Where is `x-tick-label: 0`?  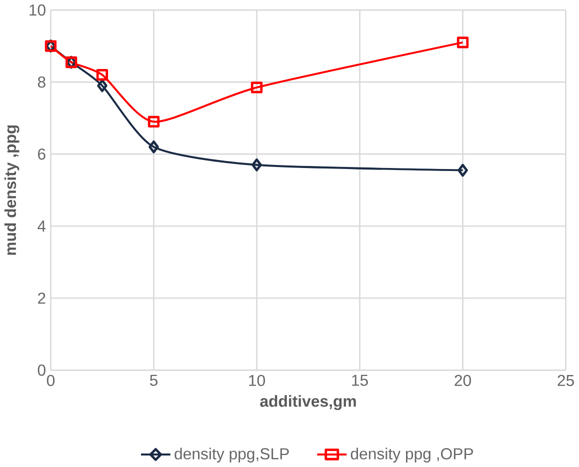 x-tick-label: 0 is located at coordinates (50, 380).